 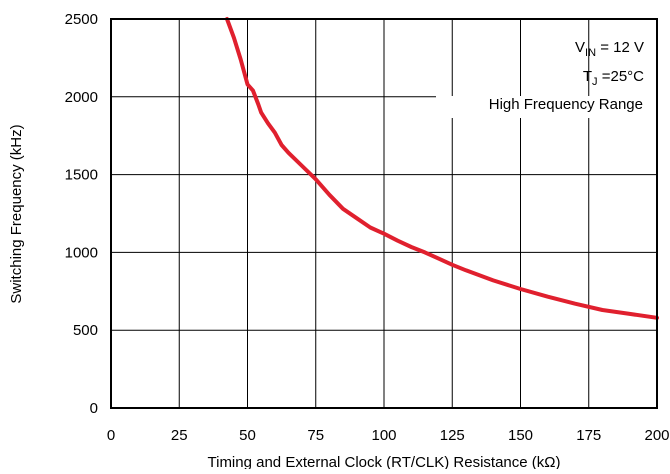 I want to click on x-tick-label-3: 75, so click(x=315, y=435).